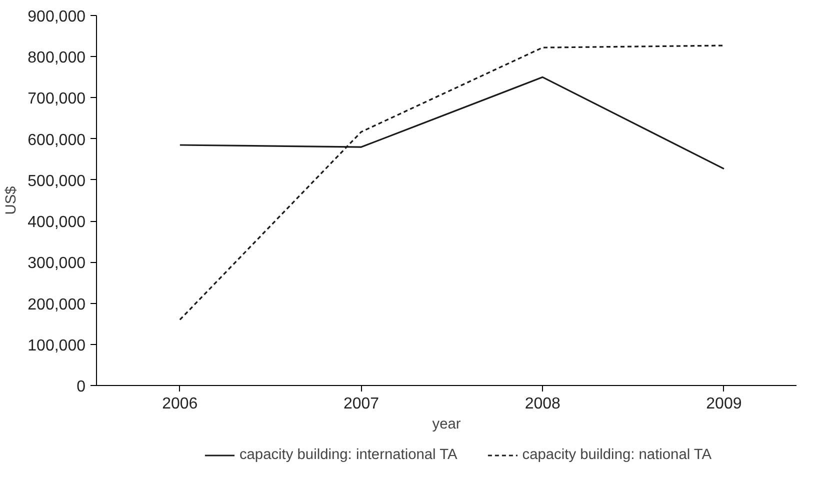 The width and height of the screenshot is (837, 503). I want to click on x-tick-label: 2008, so click(542, 404).